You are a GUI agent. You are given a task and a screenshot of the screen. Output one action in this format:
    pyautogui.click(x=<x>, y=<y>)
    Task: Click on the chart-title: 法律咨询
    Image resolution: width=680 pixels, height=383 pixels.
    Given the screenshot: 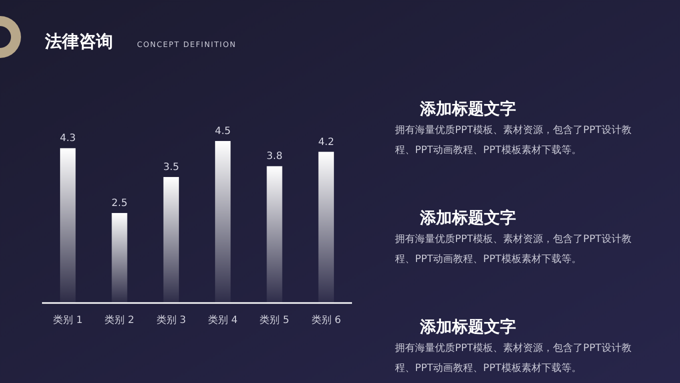 What is the action you would take?
    pyautogui.click(x=78, y=42)
    